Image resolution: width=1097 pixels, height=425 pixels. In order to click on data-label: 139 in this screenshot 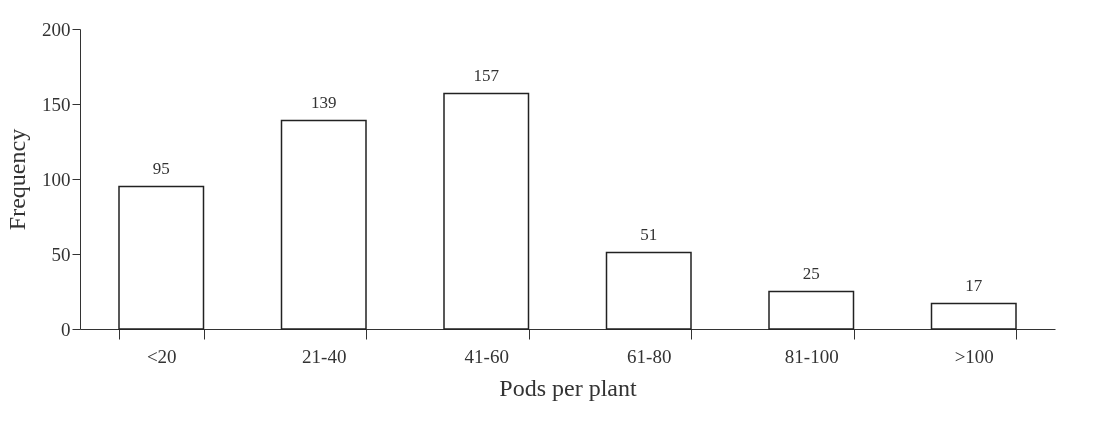, I will do `click(324, 102)`.